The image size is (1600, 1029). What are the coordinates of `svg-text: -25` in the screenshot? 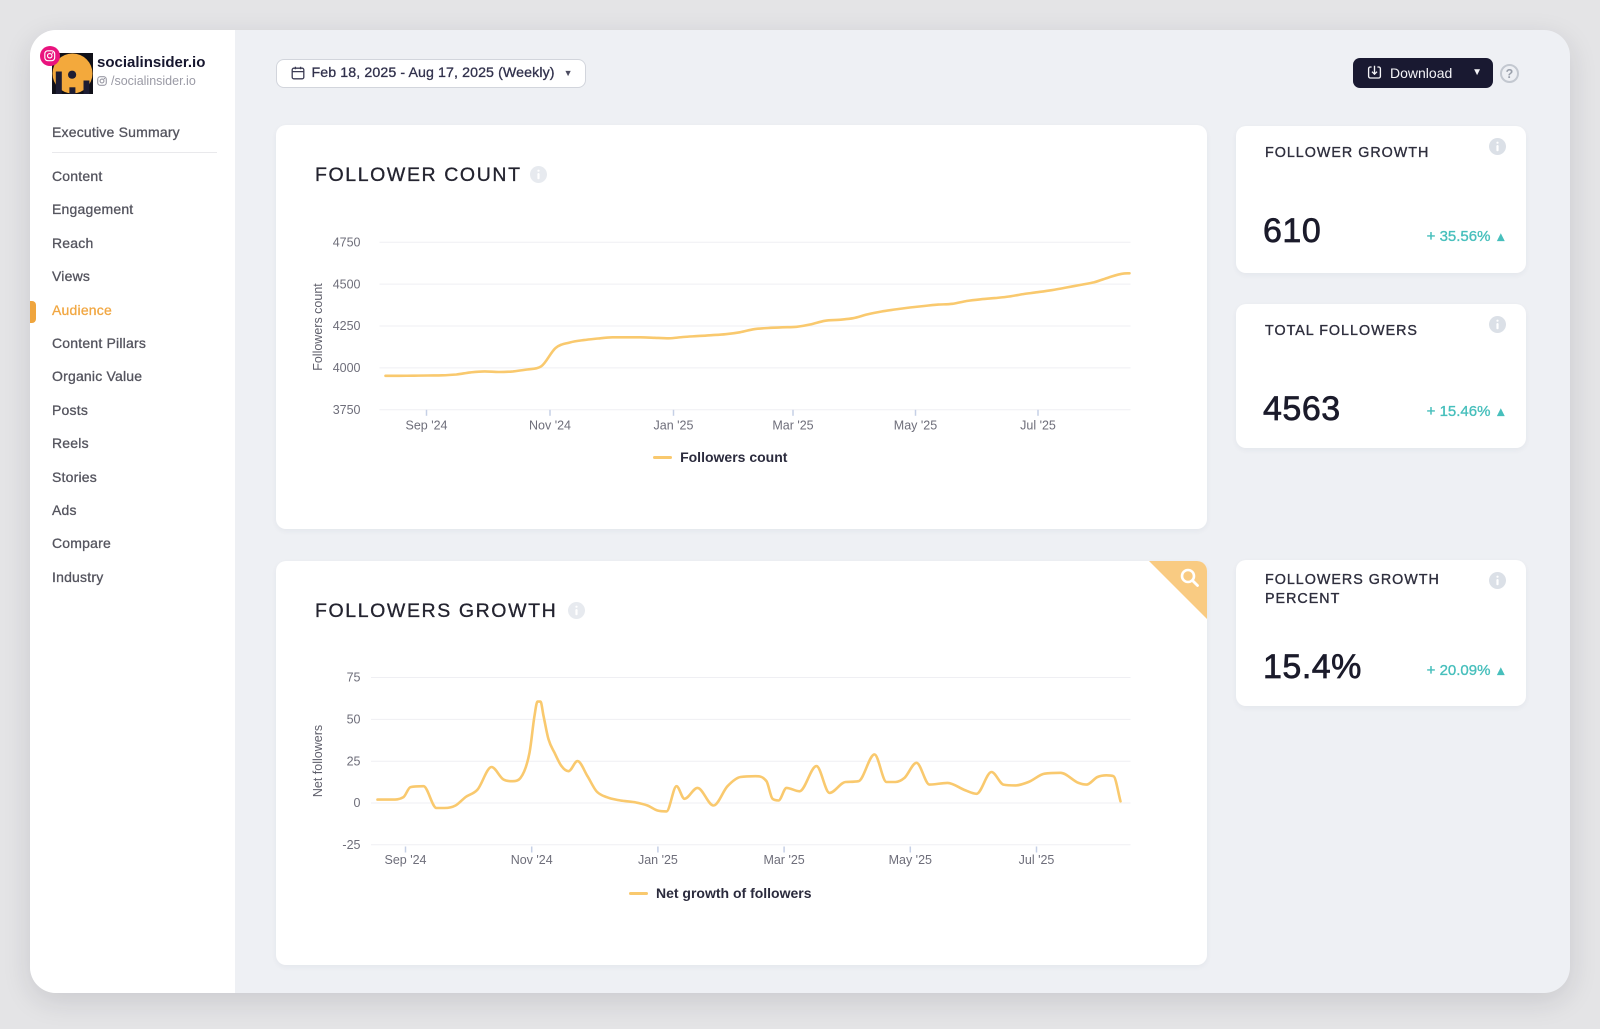 It's located at (351, 845).